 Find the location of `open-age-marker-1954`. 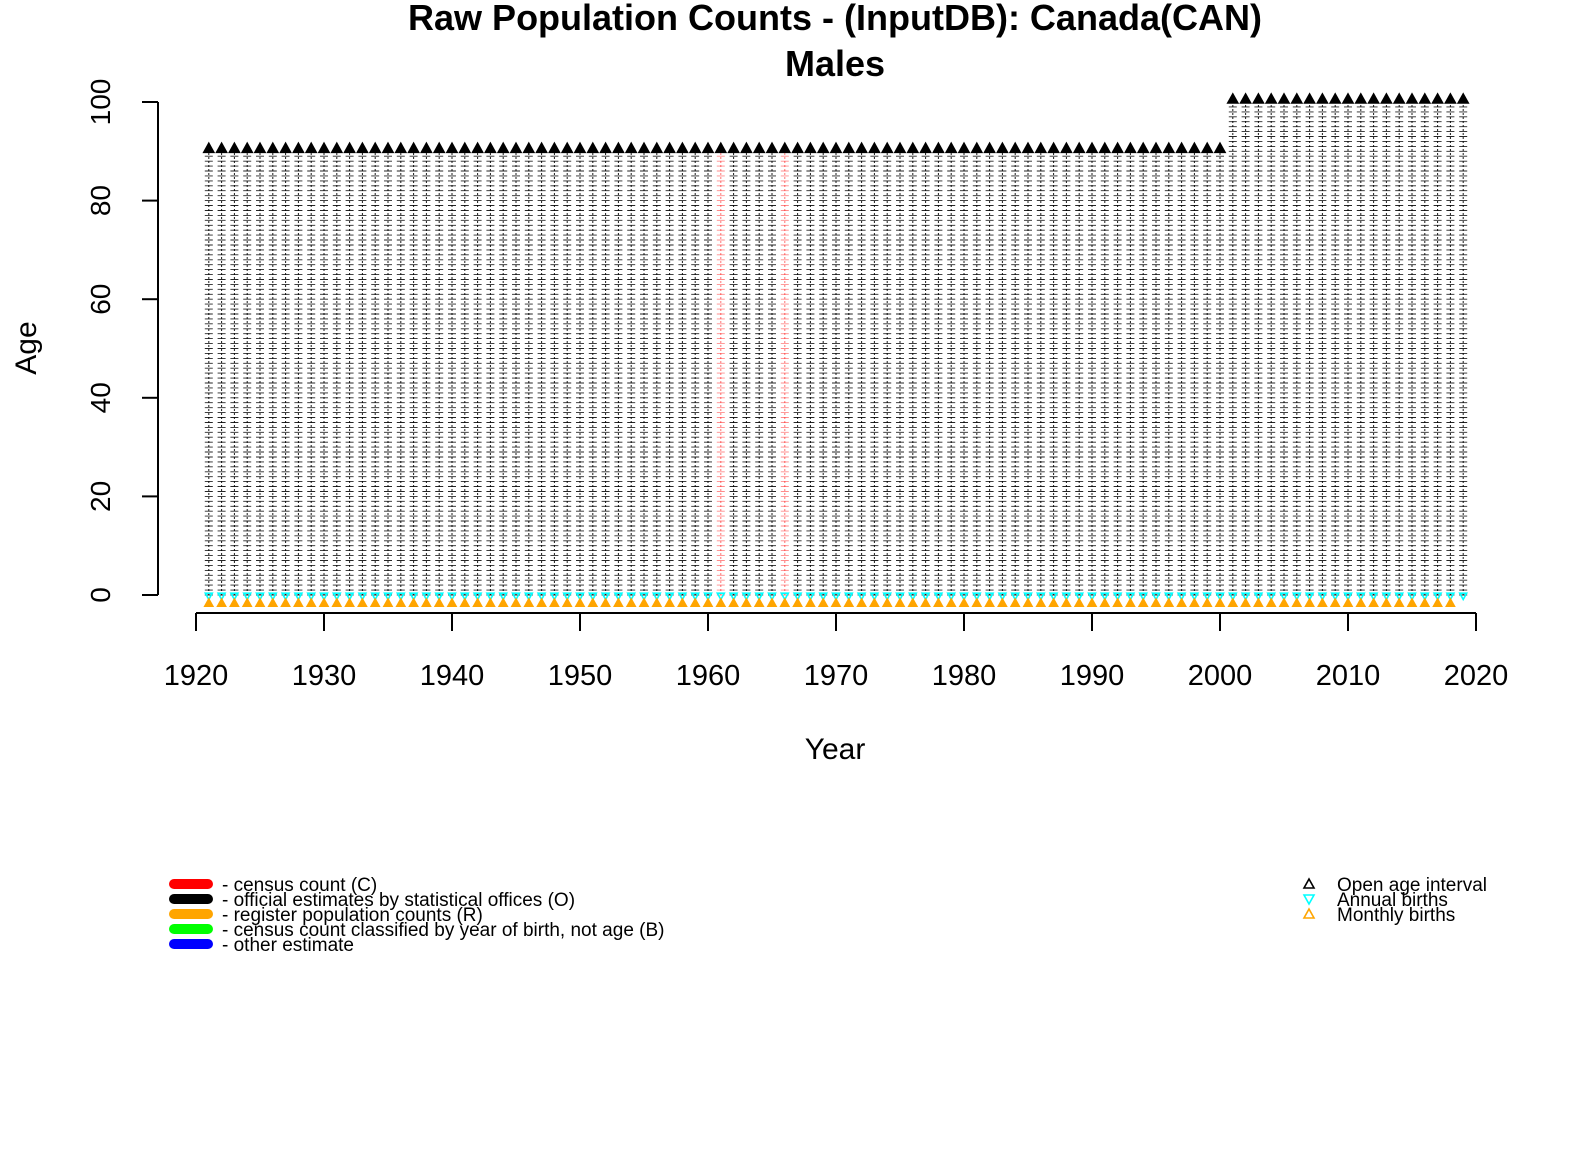

open-age-marker-1954 is located at coordinates (631, 147).